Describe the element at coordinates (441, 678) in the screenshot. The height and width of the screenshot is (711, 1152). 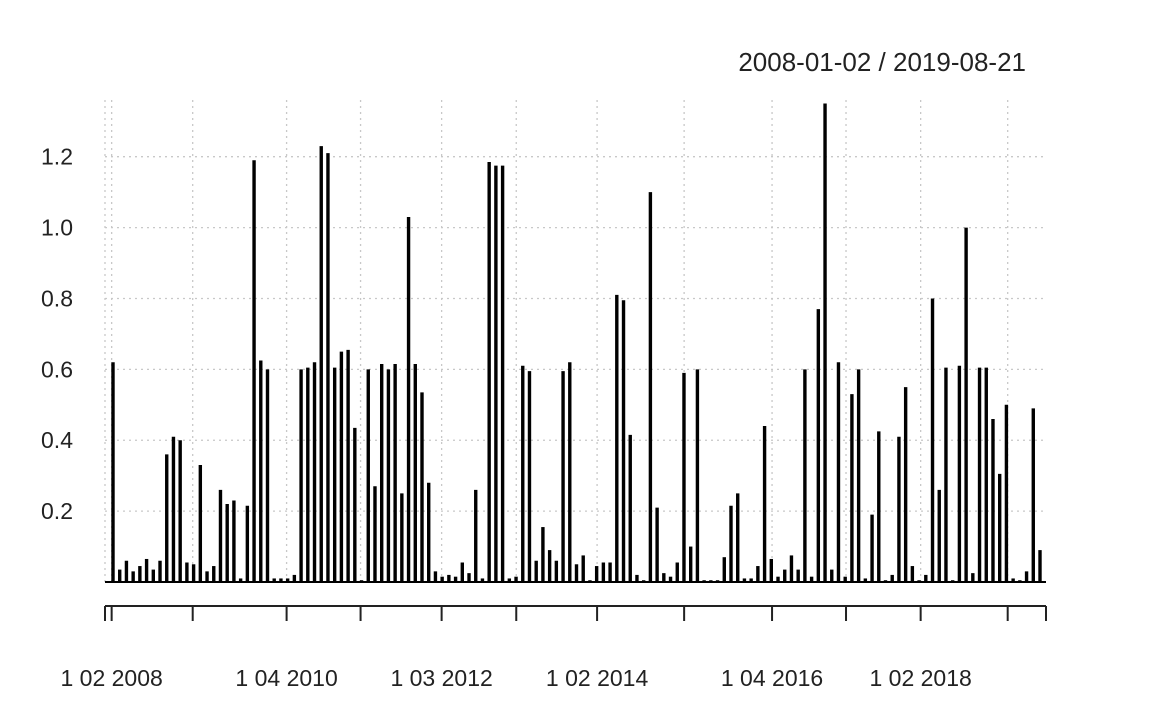
I see `x-tick-label: 1 03 2012` at that location.